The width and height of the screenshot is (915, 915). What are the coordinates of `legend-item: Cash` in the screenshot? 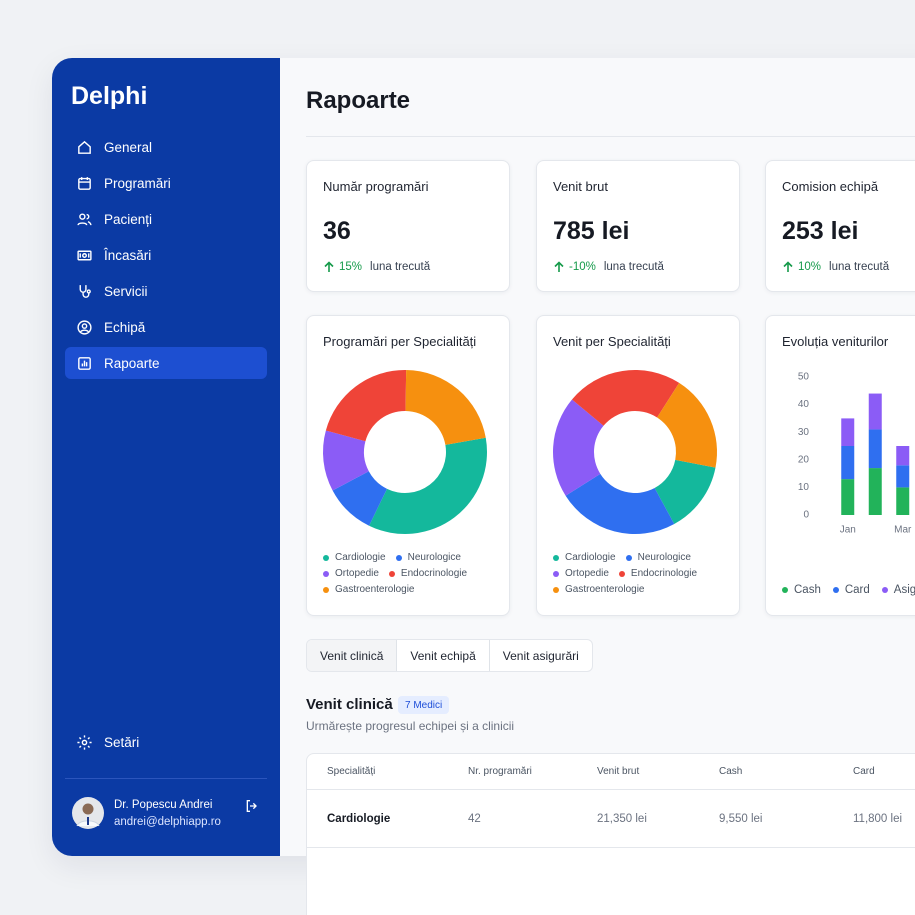 It's located at (801, 590).